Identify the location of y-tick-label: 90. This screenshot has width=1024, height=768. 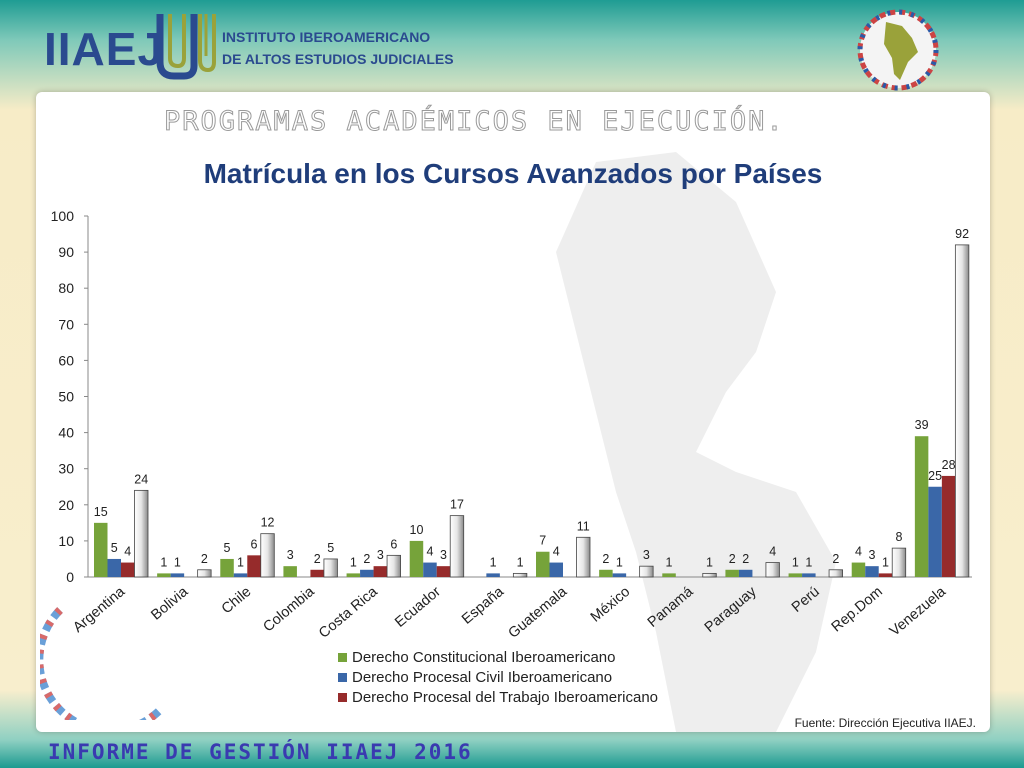
(66, 252).